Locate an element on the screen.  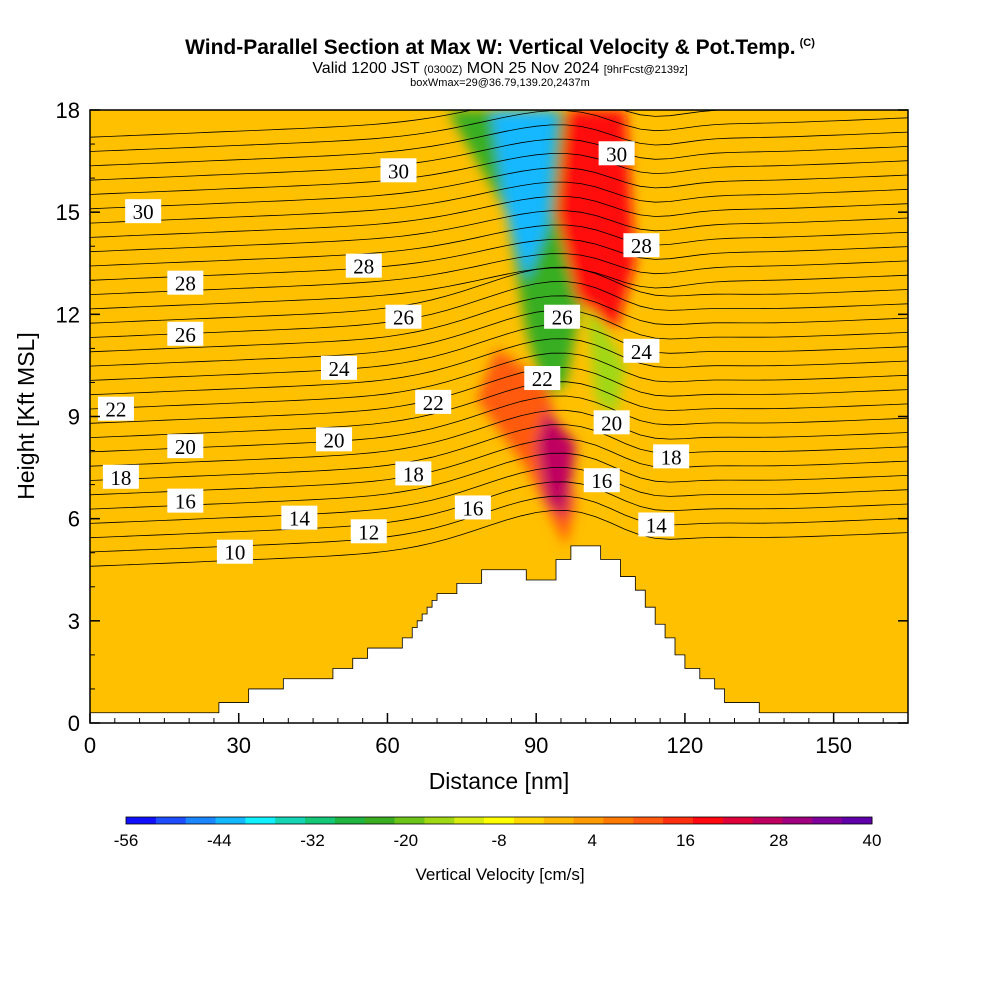
core-downdraft is located at coordinates (524, 195).